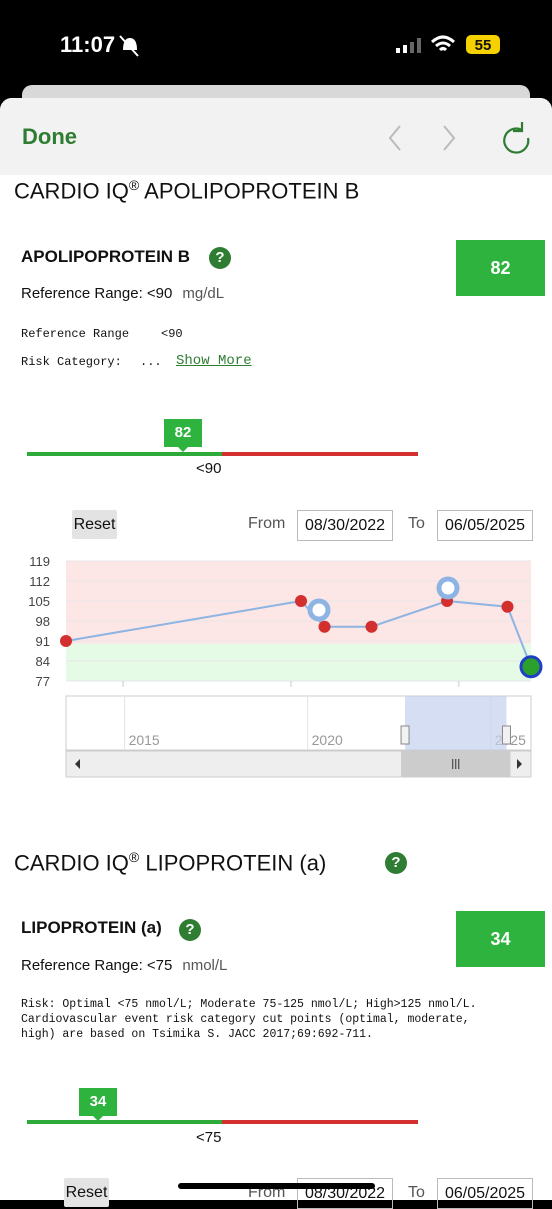 This screenshot has height=1209, width=552. What do you see at coordinates (172, 334) in the screenshot?
I see `detail-value: <90` at bounding box center [172, 334].